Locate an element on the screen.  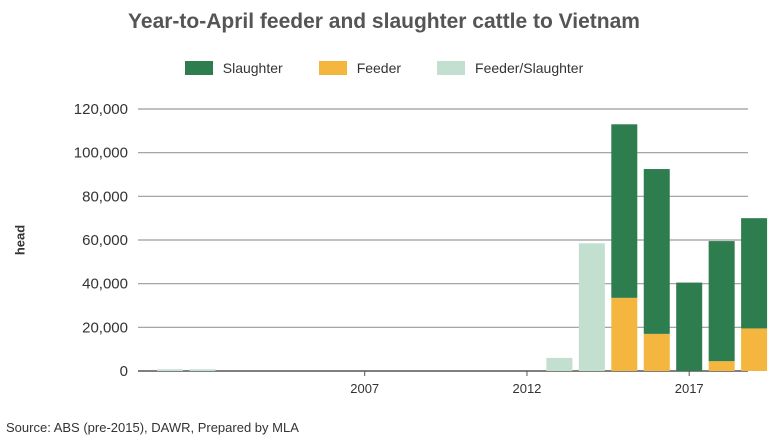
bar-feeder-slaughter-2001 is located at coordinates (170, 370).